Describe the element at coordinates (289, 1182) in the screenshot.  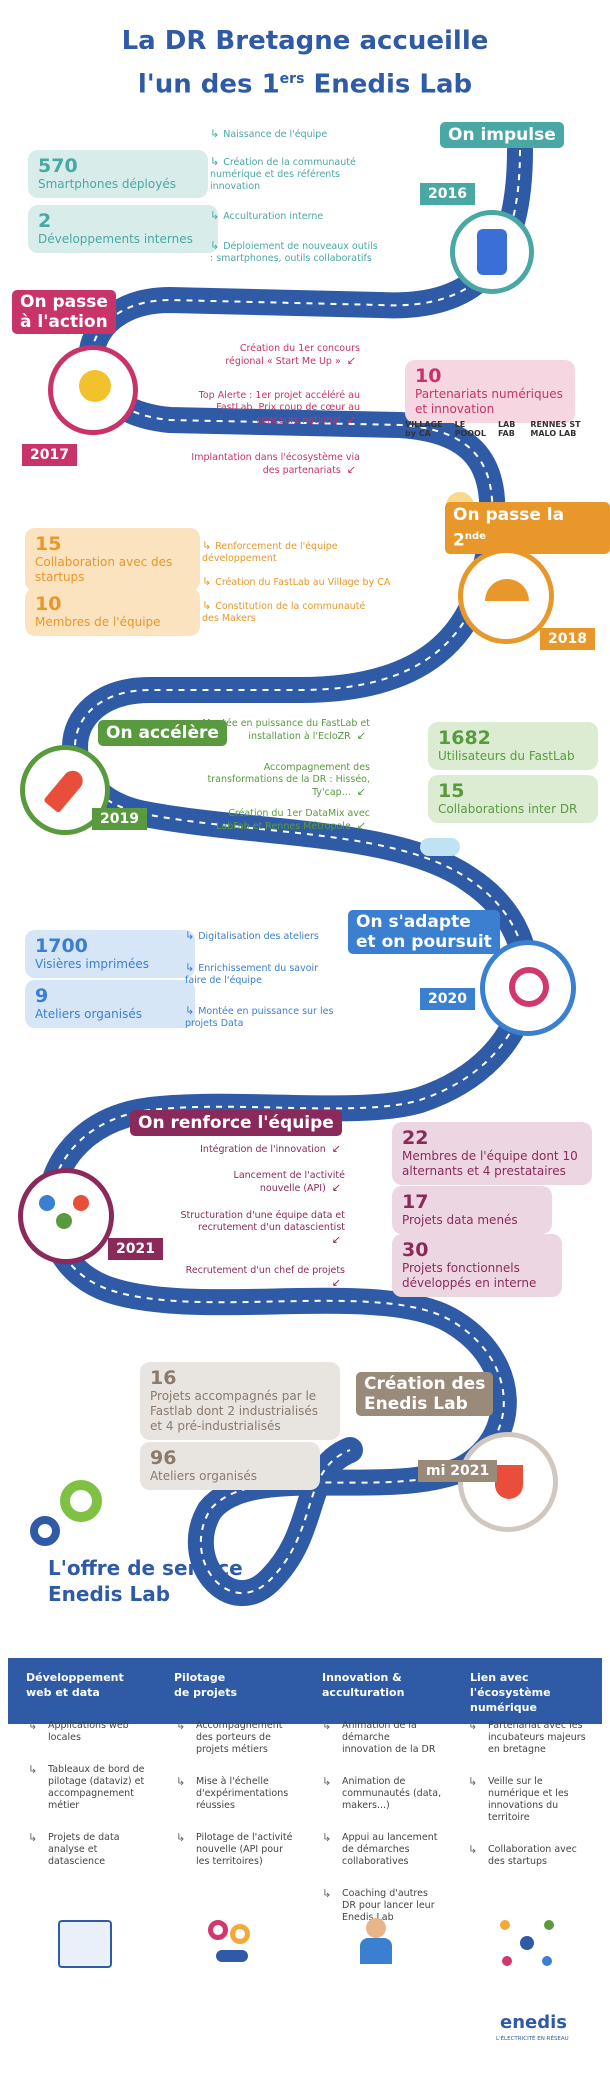
I see `item-2021-2: Lancement de l'activité nouvelle (API) ↙` at that location.